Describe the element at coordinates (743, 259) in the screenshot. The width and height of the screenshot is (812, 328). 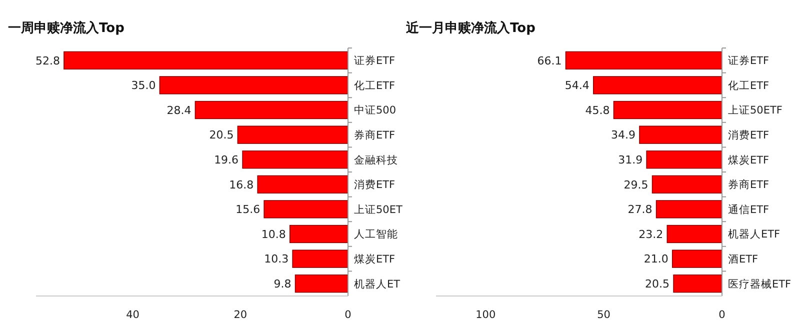
I see `y-tick-label: 酒ETF` at that location.